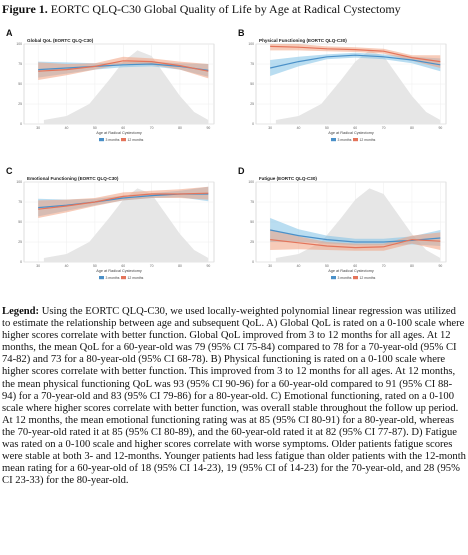 Image resolution: width=468 pixels, height=555 pixels. Describe the element at coordinates (60, 40) in the screenshot. I see `chart-title: Global QoL (EORTC QLQ-C30)` at that location.